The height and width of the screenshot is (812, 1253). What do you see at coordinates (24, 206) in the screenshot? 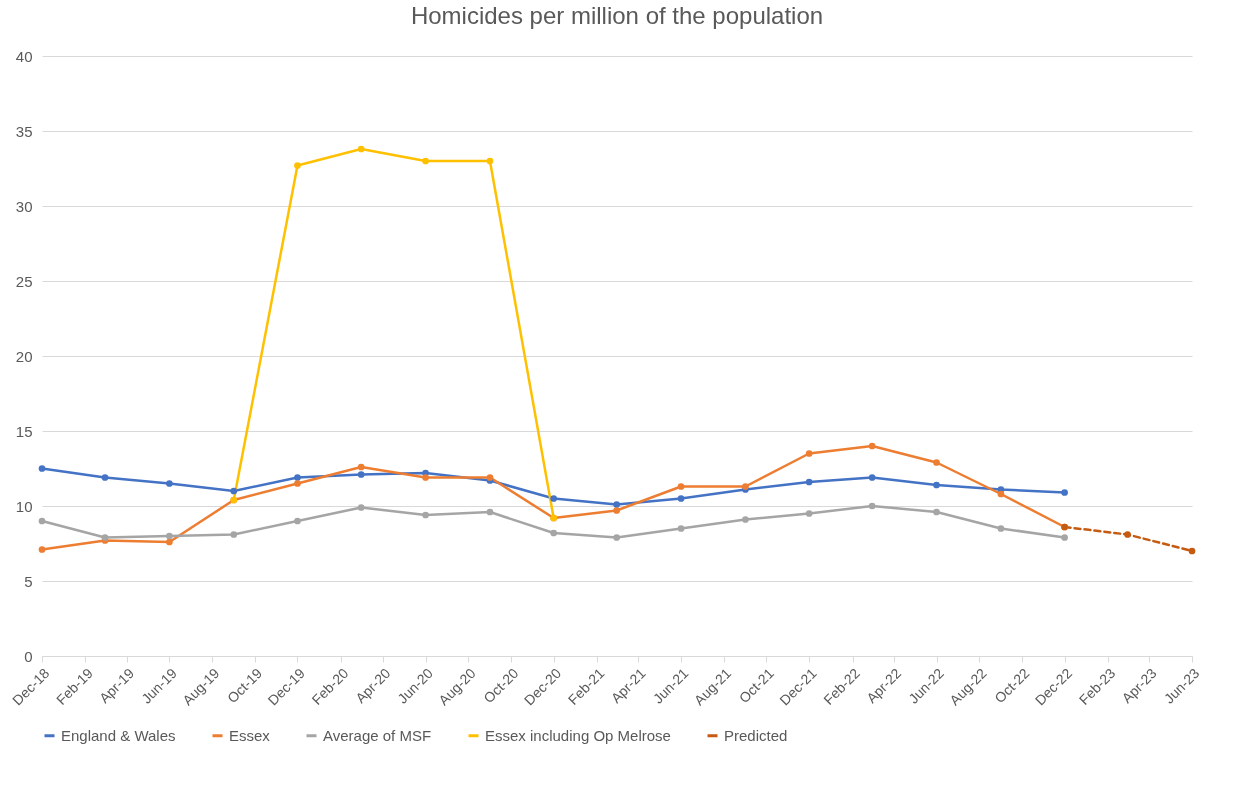
I see `y-tick-label: 30` at bounding box center [24, 206].